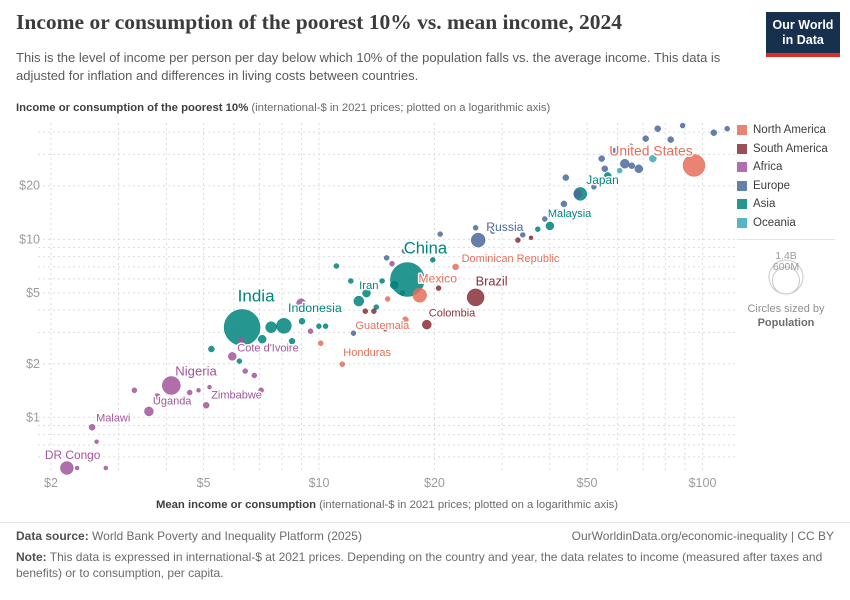 Image resolution: width=850 pixels, height=600 pixels. I want to click on owid-logo: Our World in Data, so click(803, 34).